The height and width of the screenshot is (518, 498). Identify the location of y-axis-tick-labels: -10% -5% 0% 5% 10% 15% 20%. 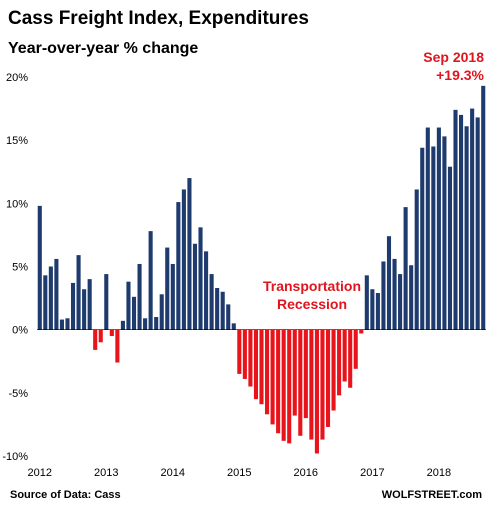
(15, 267).